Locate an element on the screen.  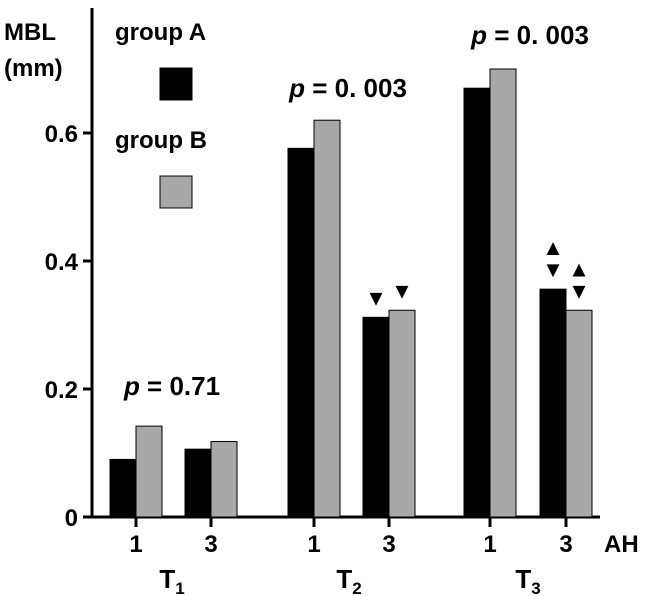
legend-label: group B is located at coordinates (161, 140).